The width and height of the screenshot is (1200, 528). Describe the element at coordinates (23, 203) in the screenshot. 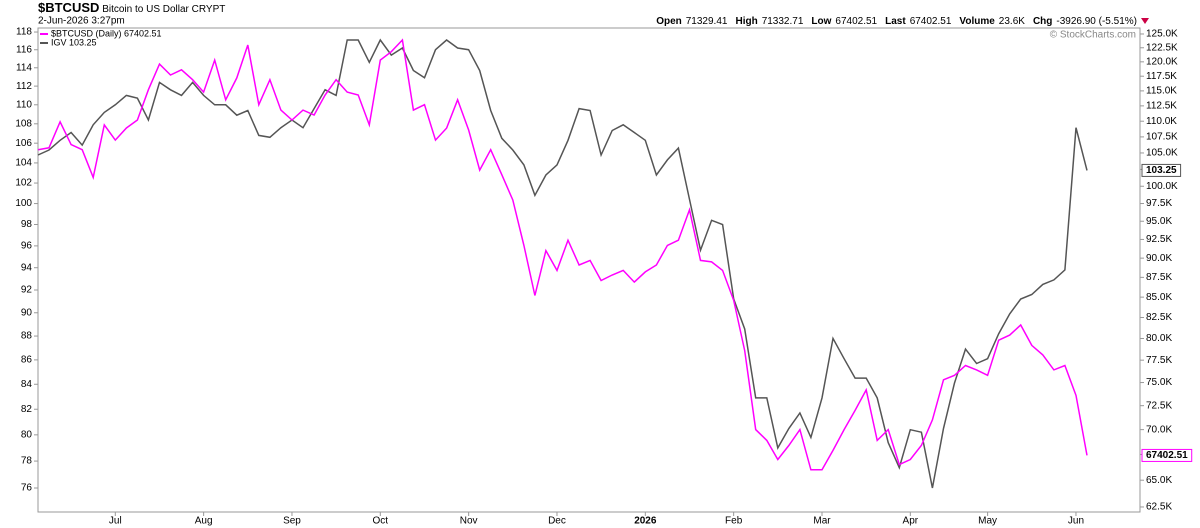

I see `y-tick-label: 100` at that location.